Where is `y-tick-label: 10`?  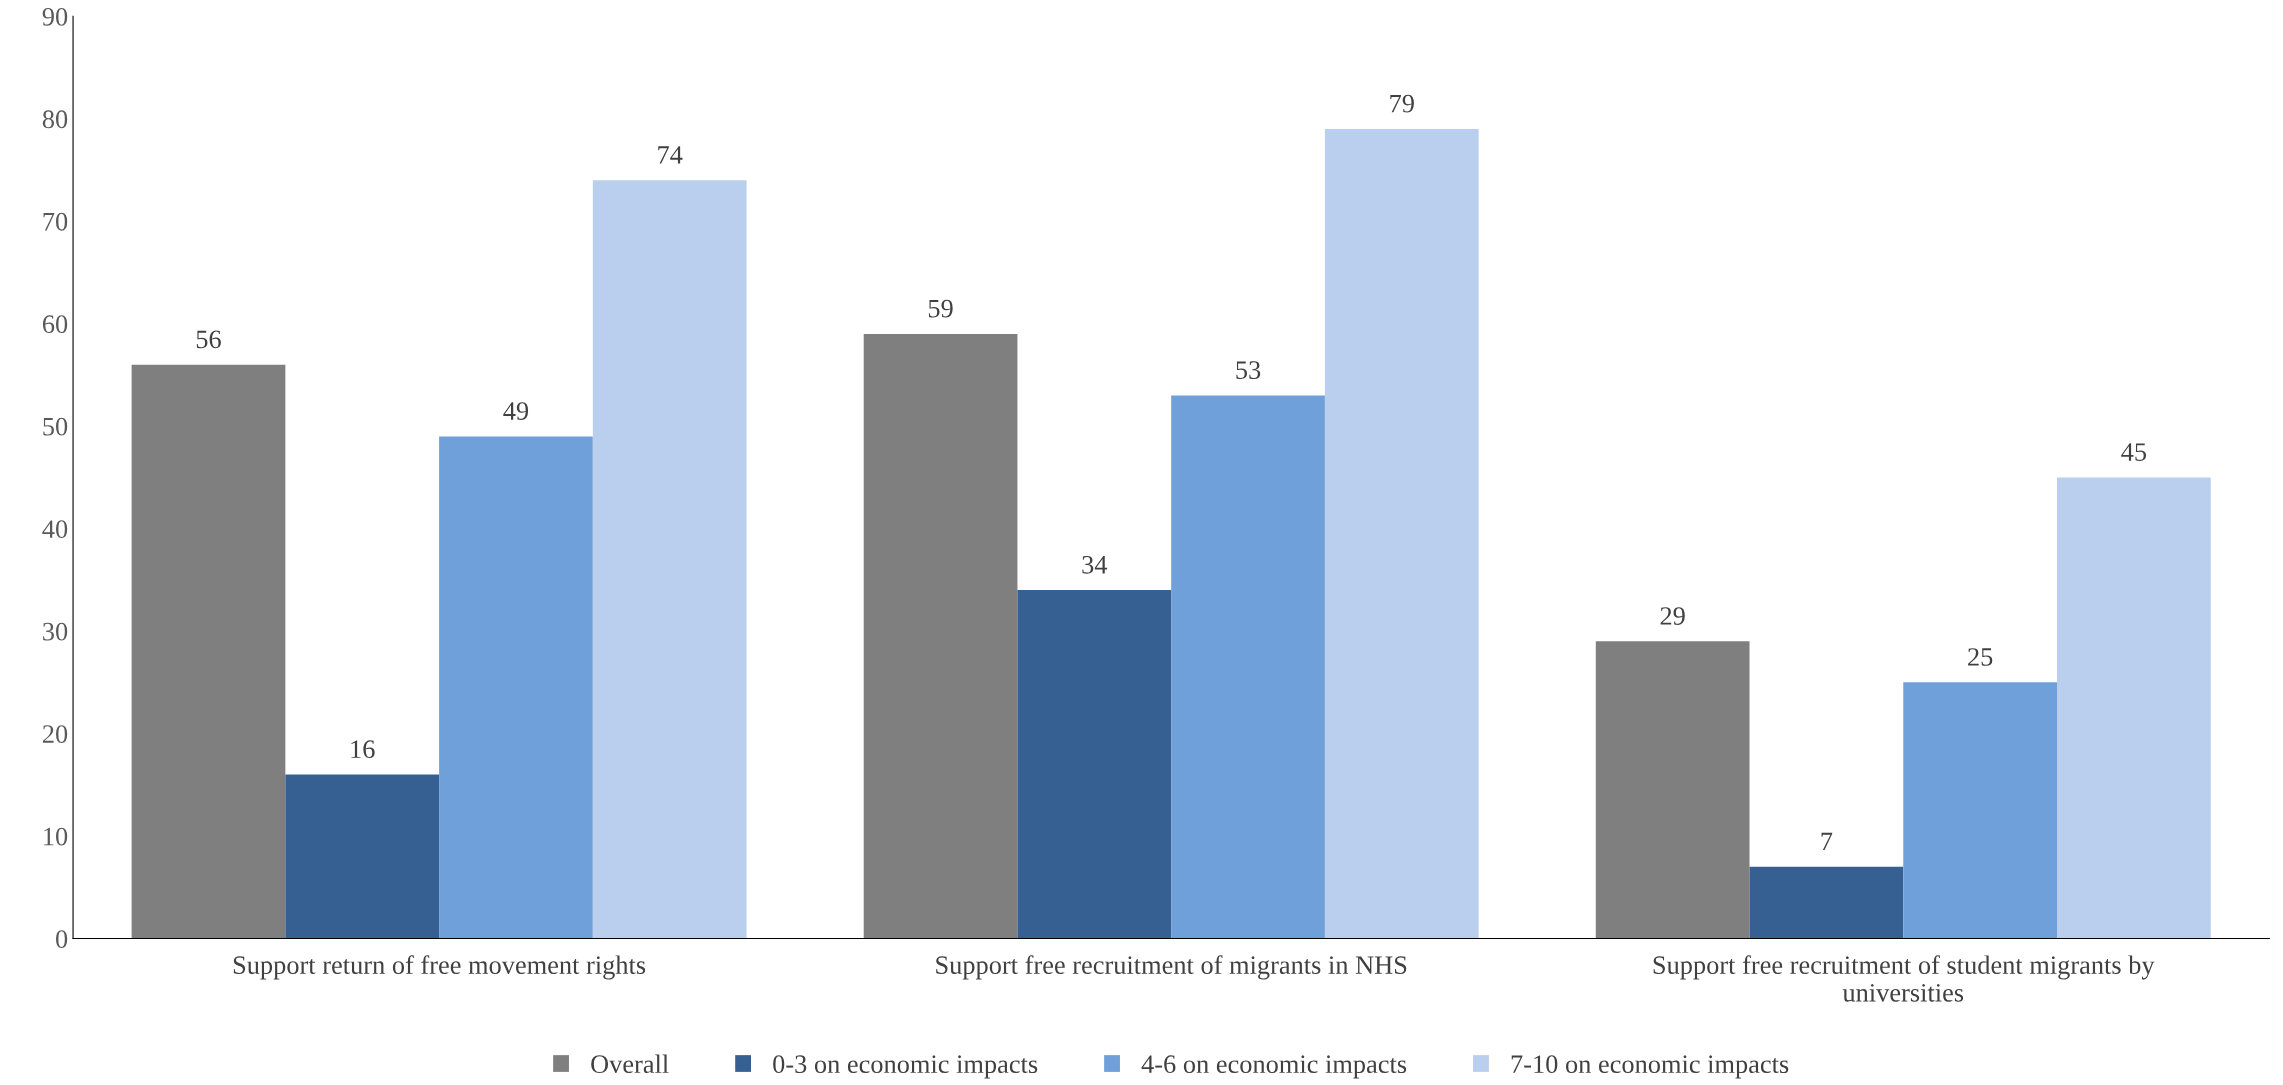
y-tick-label: 10 is located at coordinates (56, 836).